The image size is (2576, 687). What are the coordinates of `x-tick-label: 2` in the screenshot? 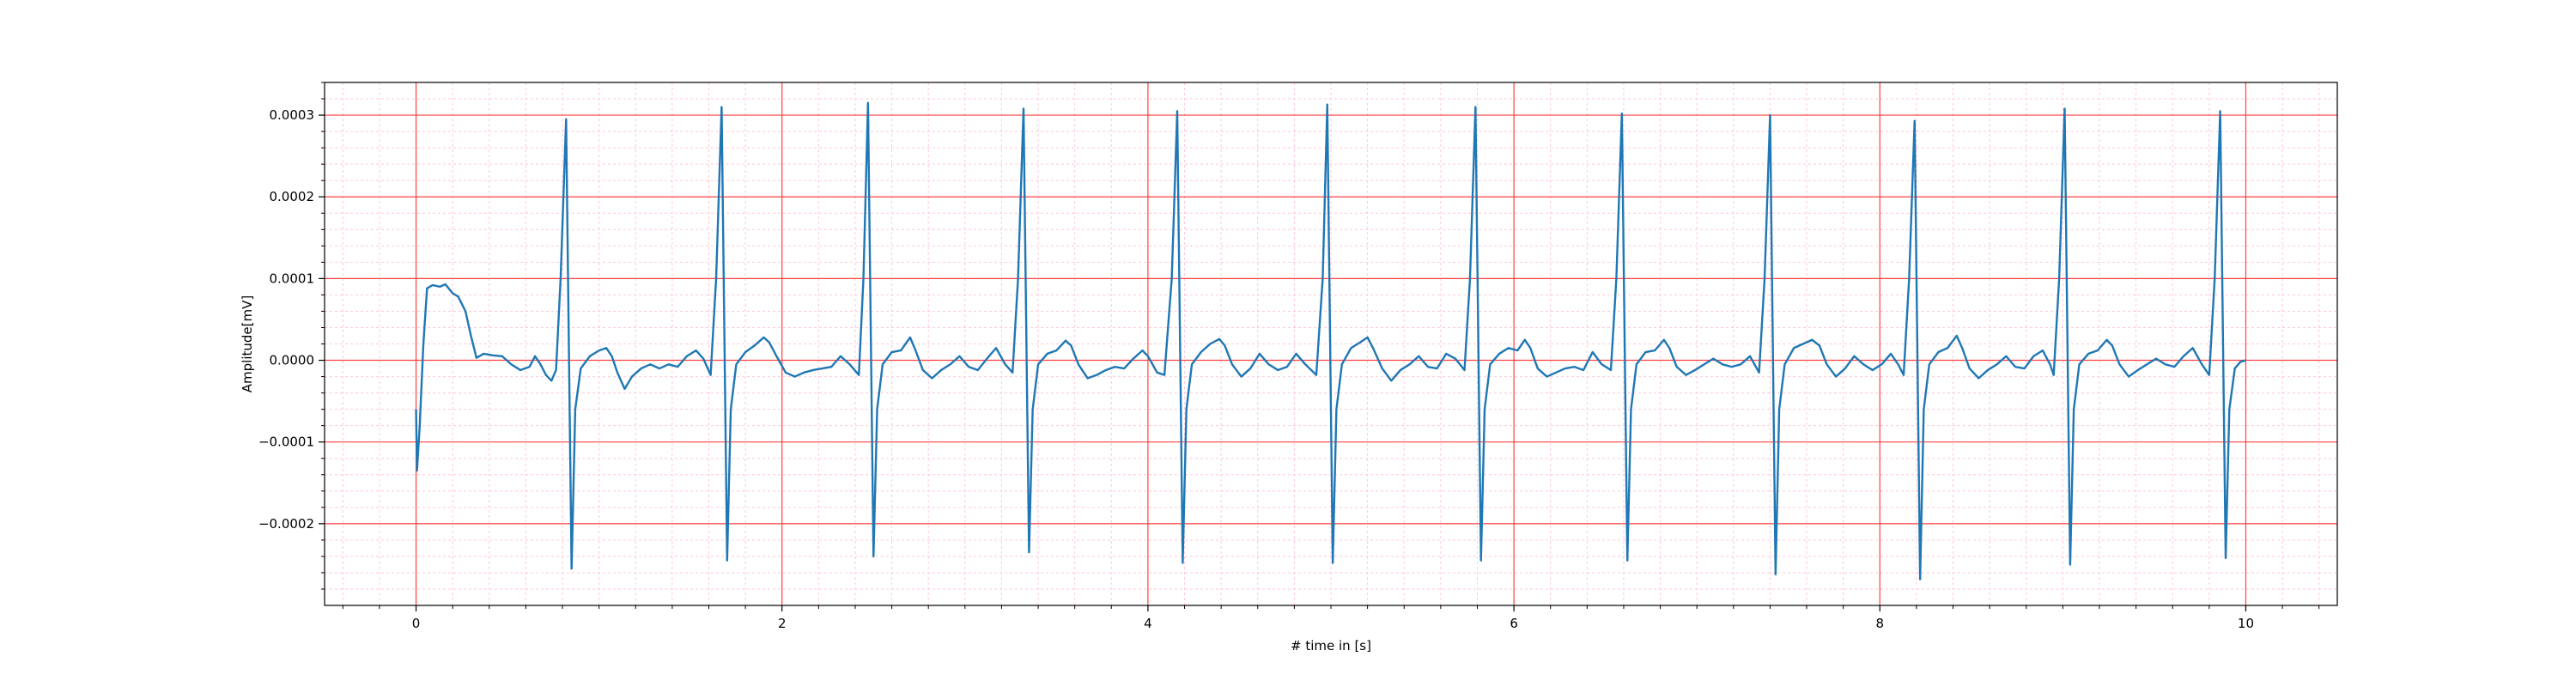 It's located at (782, 623).